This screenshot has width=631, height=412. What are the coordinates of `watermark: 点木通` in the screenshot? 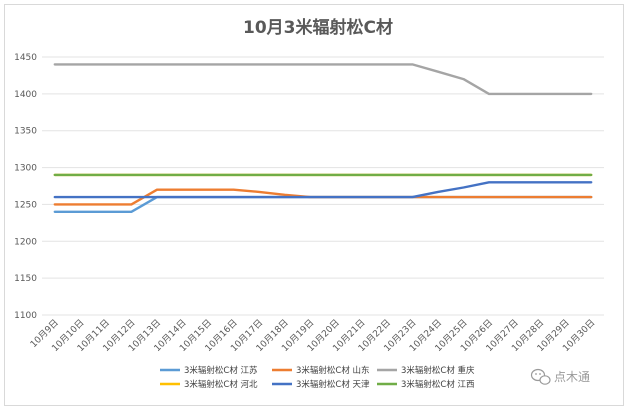 It's located at (560, 376).